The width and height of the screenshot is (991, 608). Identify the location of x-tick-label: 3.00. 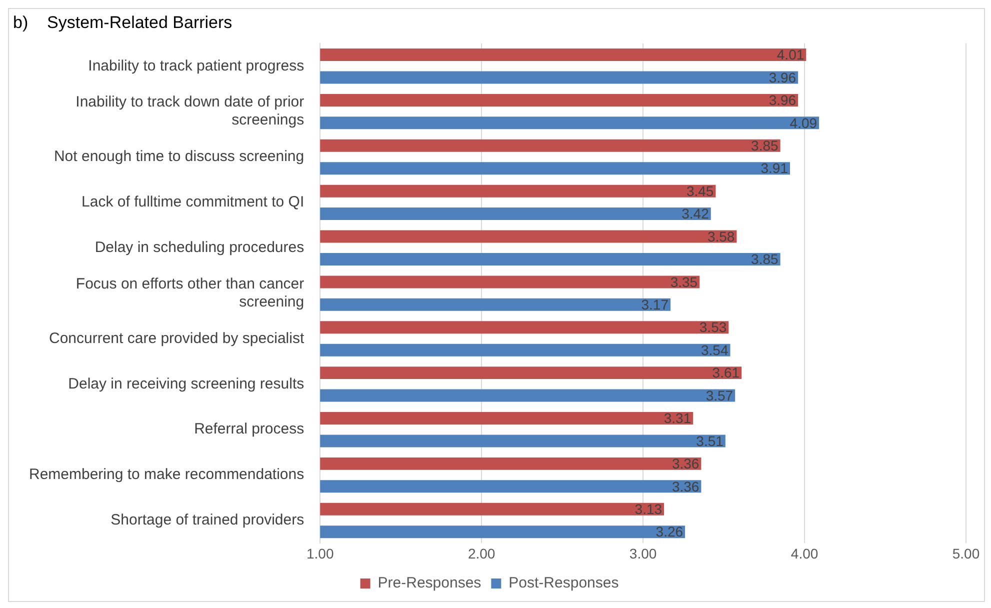
(643, 553).